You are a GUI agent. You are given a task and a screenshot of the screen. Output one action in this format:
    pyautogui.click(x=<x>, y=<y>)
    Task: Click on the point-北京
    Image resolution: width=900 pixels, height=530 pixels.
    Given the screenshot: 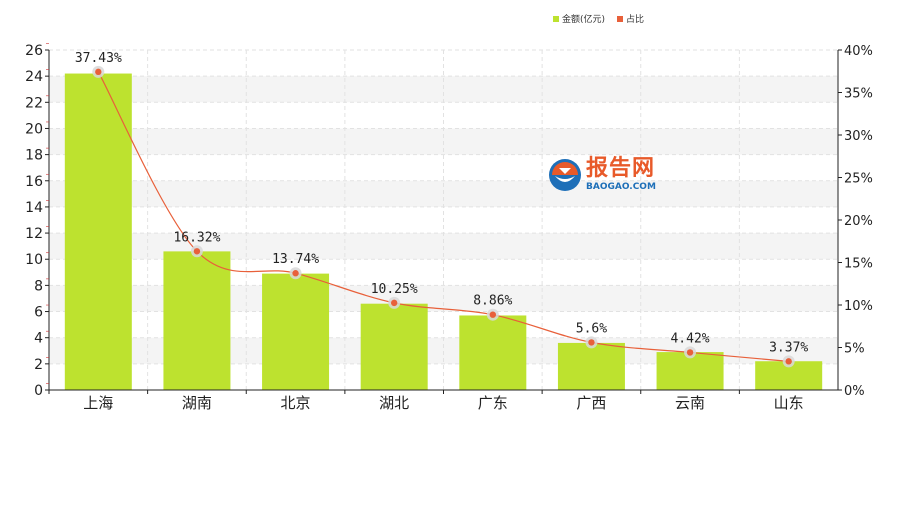 What is the action you would take?
    pyautogui.click(x=295, y=273)
    